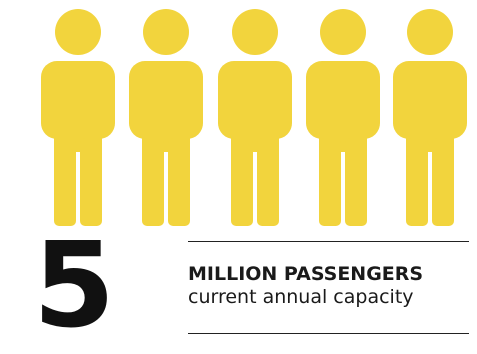 The width and height of the screenshot is (477, 354). Describe the element at coordinates (328, 241) in the screenshot. I see `divider-top` at that location.